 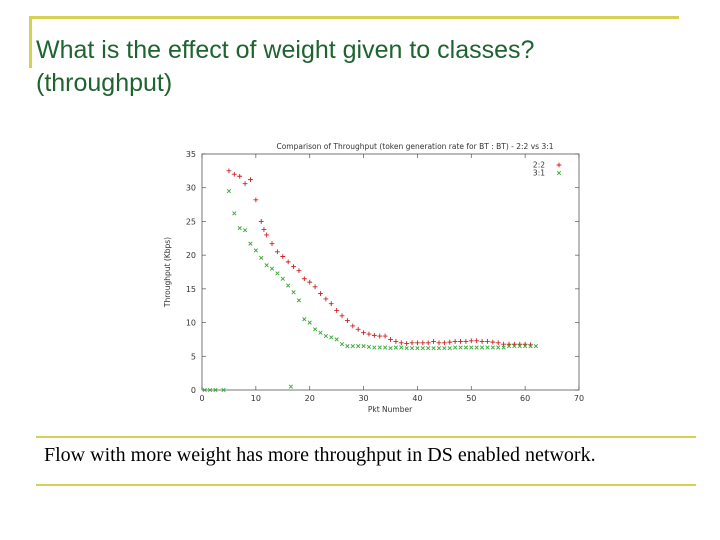 What do you see at coordinates (417, 398) in the screenshot?
I see `x-tick-label: 40` at bounding box center [417, 398].